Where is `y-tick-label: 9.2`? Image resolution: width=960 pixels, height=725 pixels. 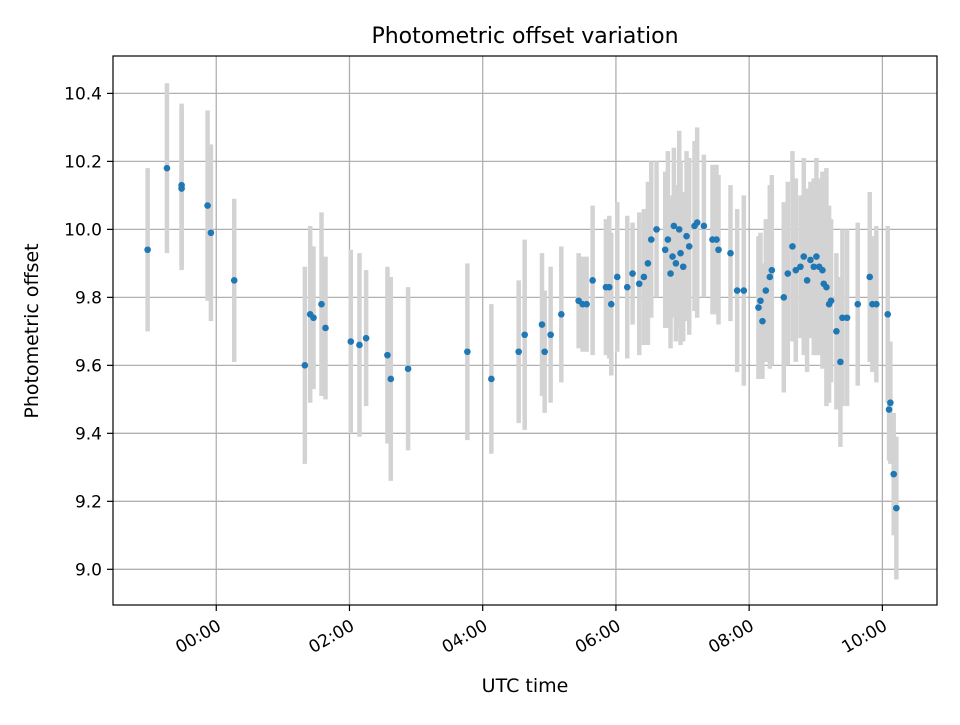 y-tick-label: 9.2 is located at coordinates (88, 502).